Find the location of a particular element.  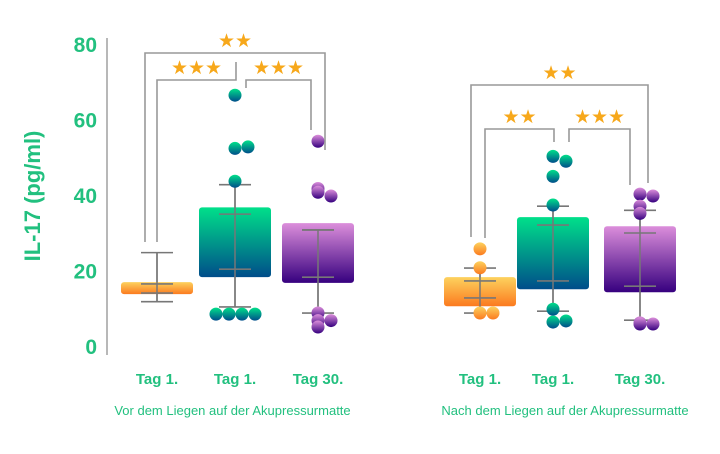

y-tick-label: 20 is located at coordinates (85, 272).